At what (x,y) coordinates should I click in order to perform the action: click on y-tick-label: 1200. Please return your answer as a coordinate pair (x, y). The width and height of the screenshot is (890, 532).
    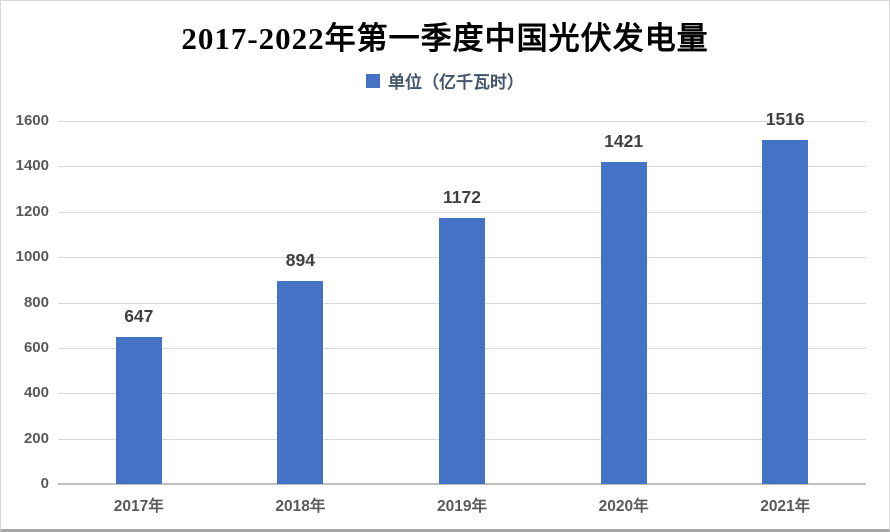
    Looking at the image, I should click on (32, 211).